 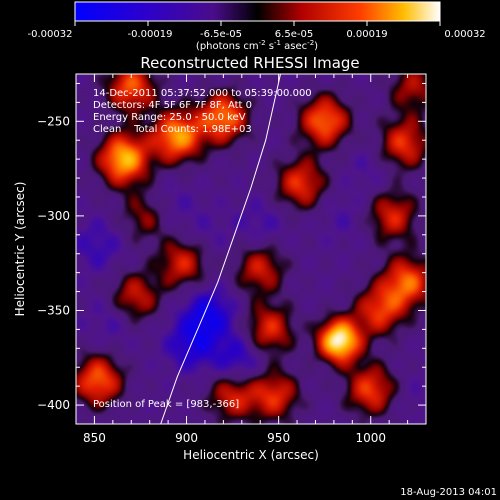 I want to click on x-tick-label: 900, so click(x=186, y=438).